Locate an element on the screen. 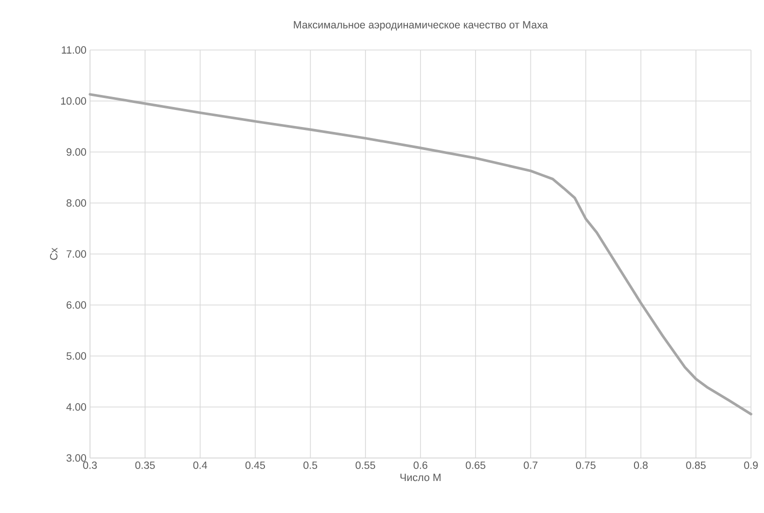 The width and height of the screenshot is (764, 513). y-tick-label: 5.00 is located at coordinates (76, 356).